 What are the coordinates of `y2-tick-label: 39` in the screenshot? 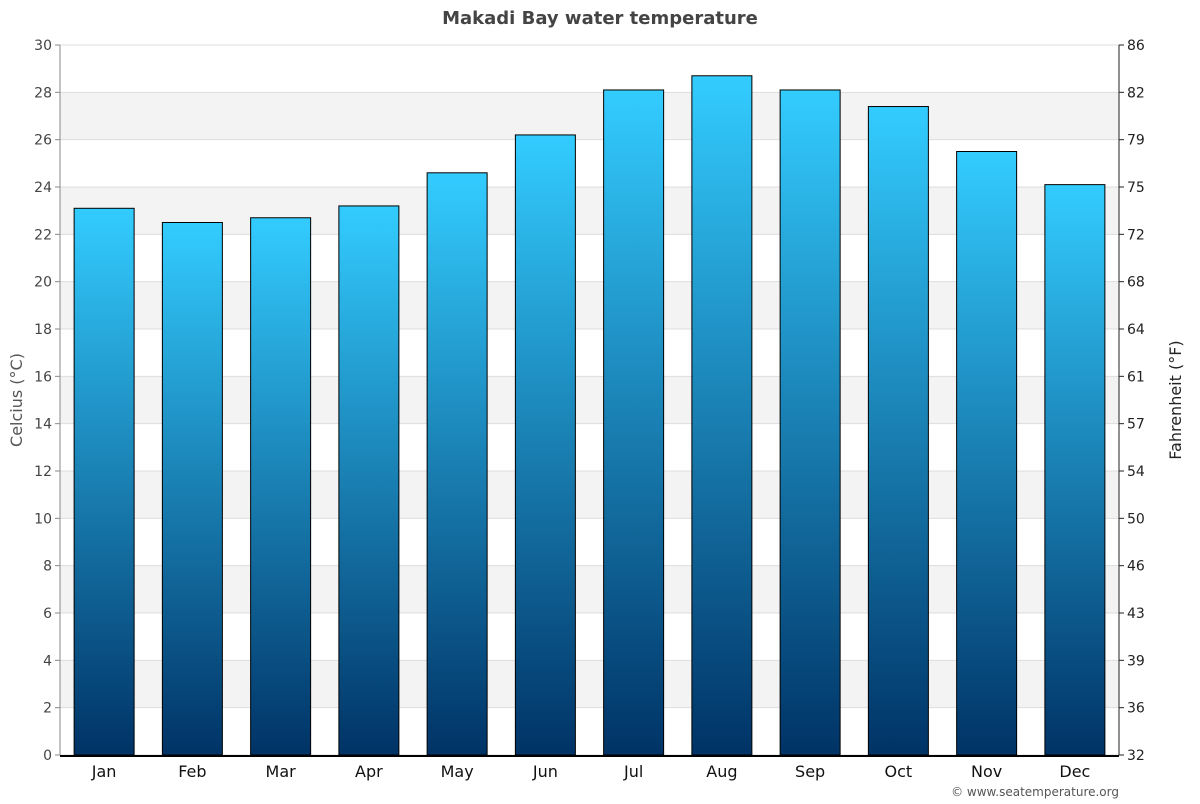 It's located at (1136, 661).